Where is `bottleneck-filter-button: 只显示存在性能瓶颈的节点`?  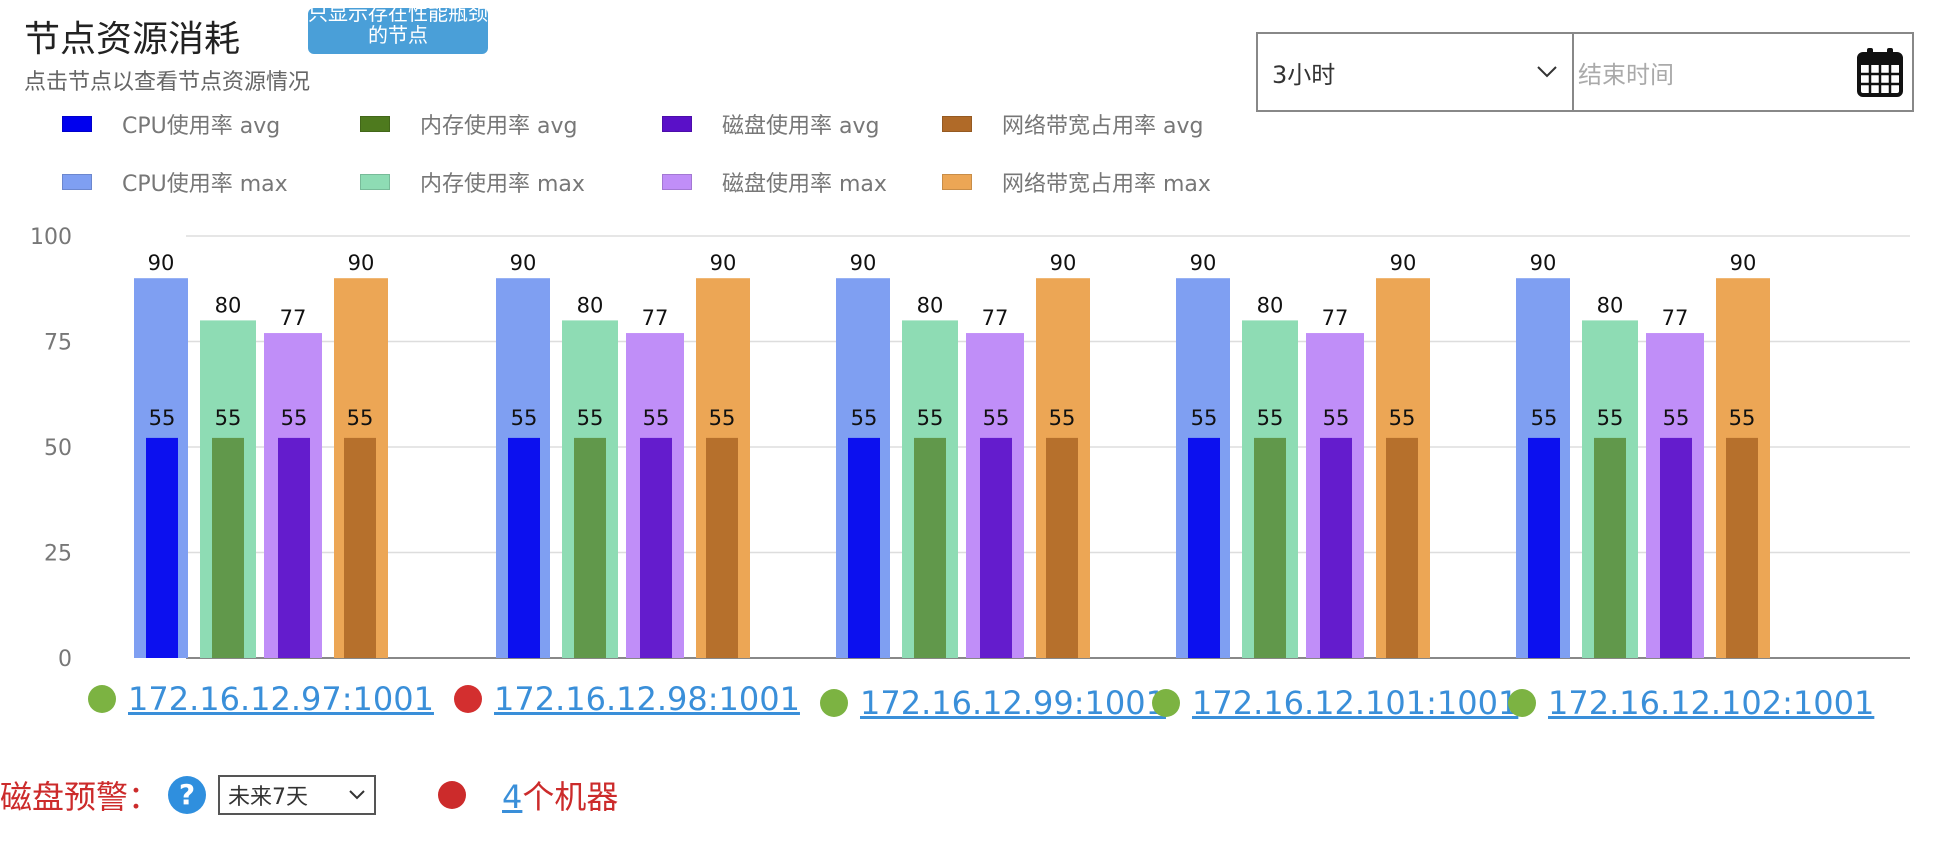
bottleneck-filter-button: 只显示存在性能瓶颈的节点 is located at coordinates (398, 31).